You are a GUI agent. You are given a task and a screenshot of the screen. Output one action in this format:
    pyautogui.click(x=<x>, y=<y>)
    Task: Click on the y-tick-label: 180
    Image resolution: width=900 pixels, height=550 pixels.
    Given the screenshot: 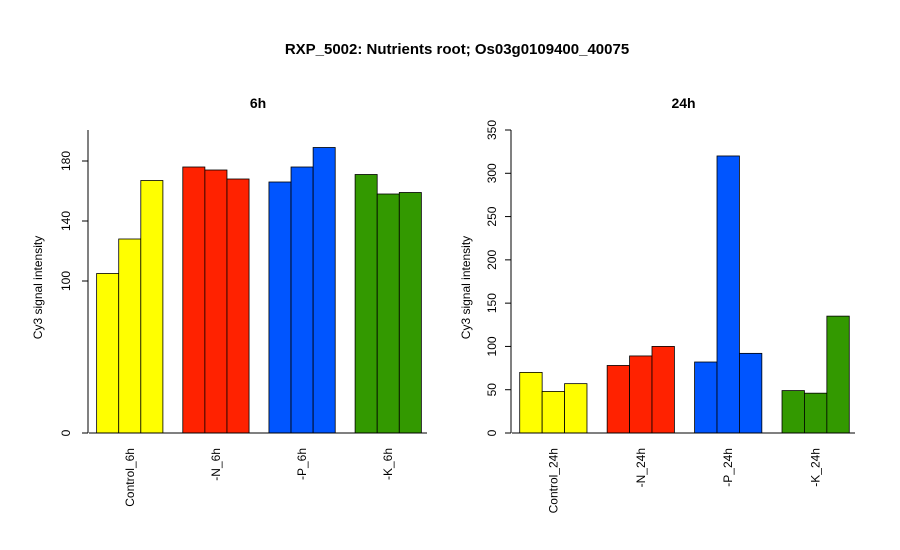 What is the action you would take?
    pyautogui.click(x=66, y=161)
    